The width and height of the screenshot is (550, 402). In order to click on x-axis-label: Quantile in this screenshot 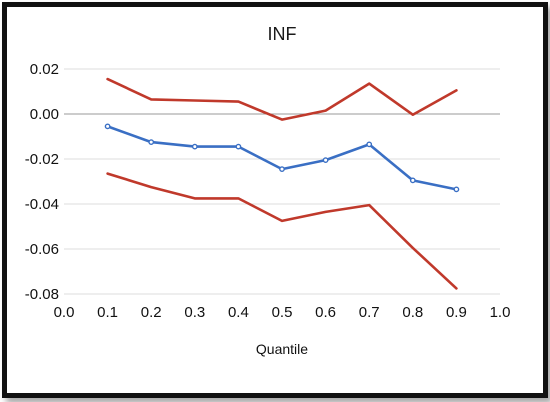, I will do `click(282, 349)`.